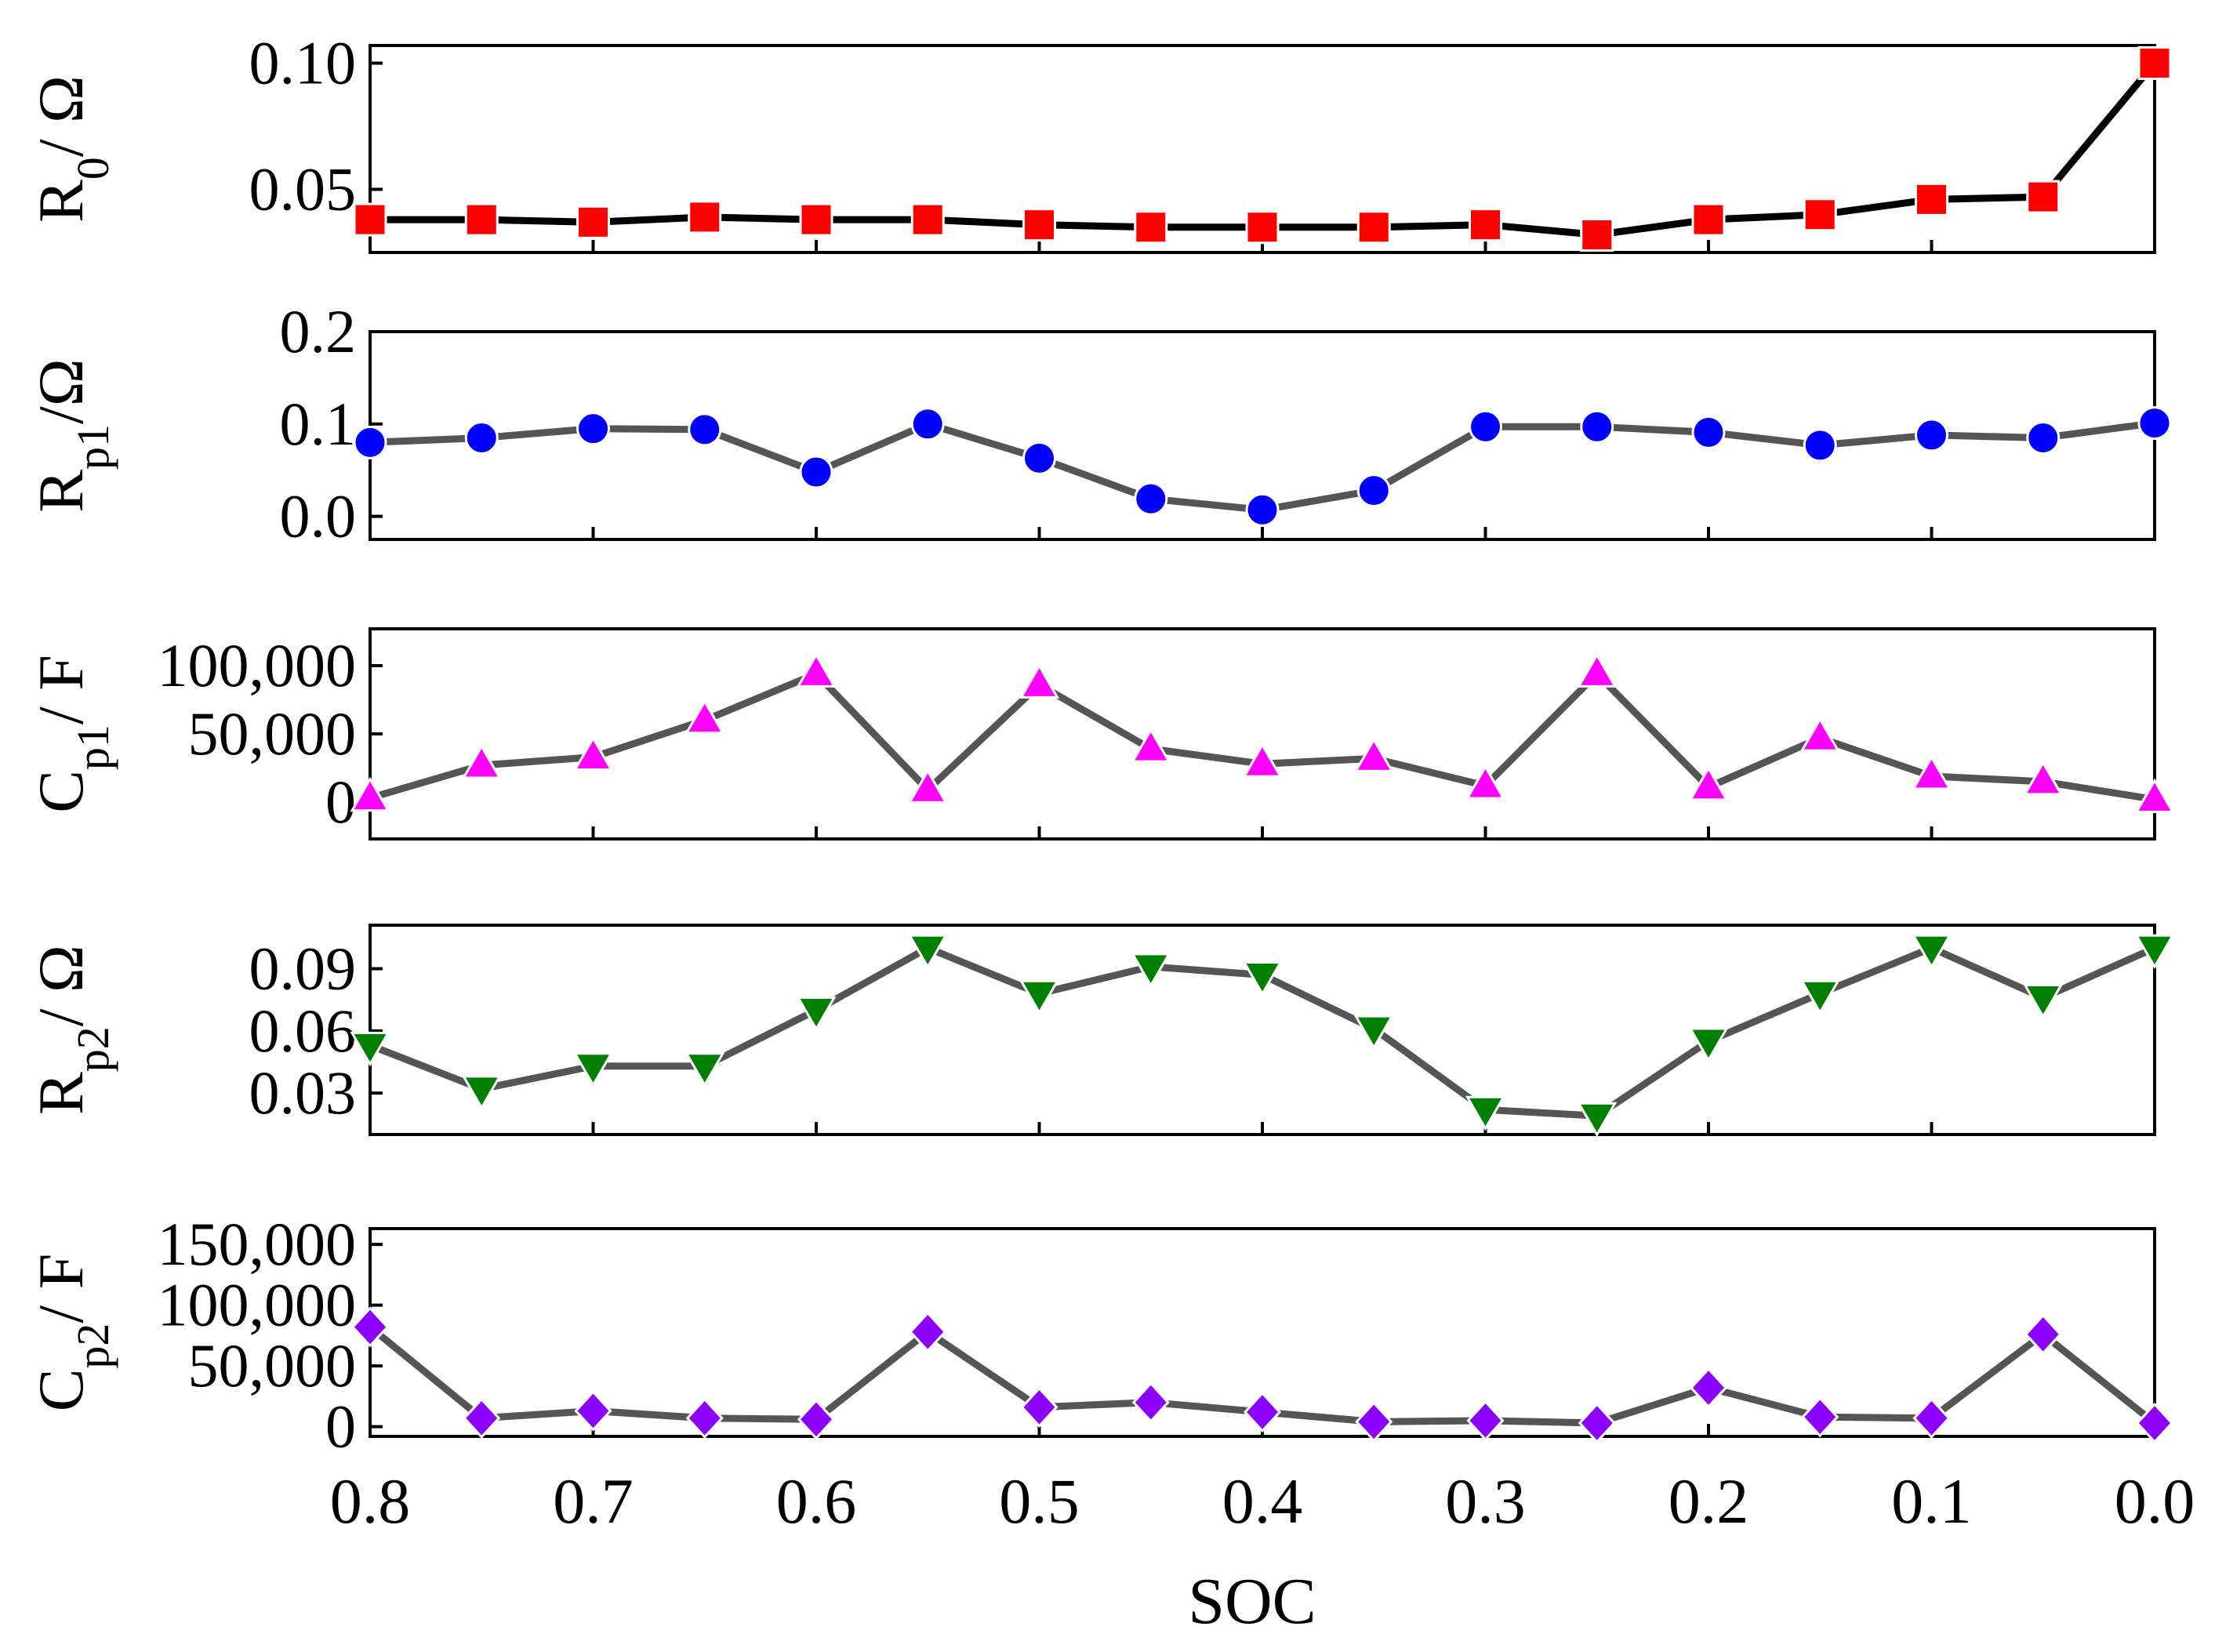 Image resolution: width=2215 pixels, height=1652 pixels. Describe the element at coordinates (303, 1031) in the screenshot. I see `y-tick-label: 0.06` at that location.